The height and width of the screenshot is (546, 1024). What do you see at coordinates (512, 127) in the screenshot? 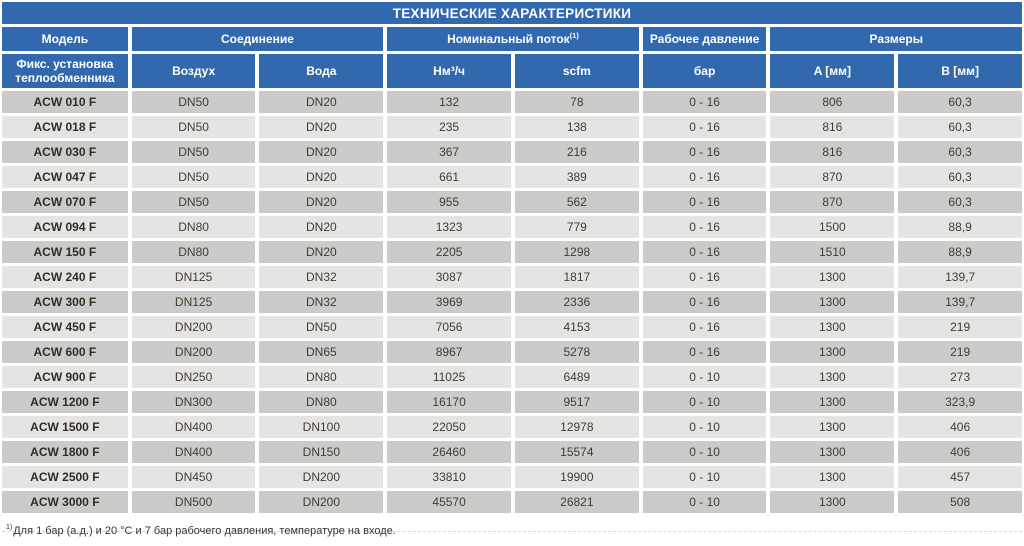
I see `table-row: ACW 018 F DN50 DN20 235 138 0 - 16 816 60,3` at bounding box center [512, 127].